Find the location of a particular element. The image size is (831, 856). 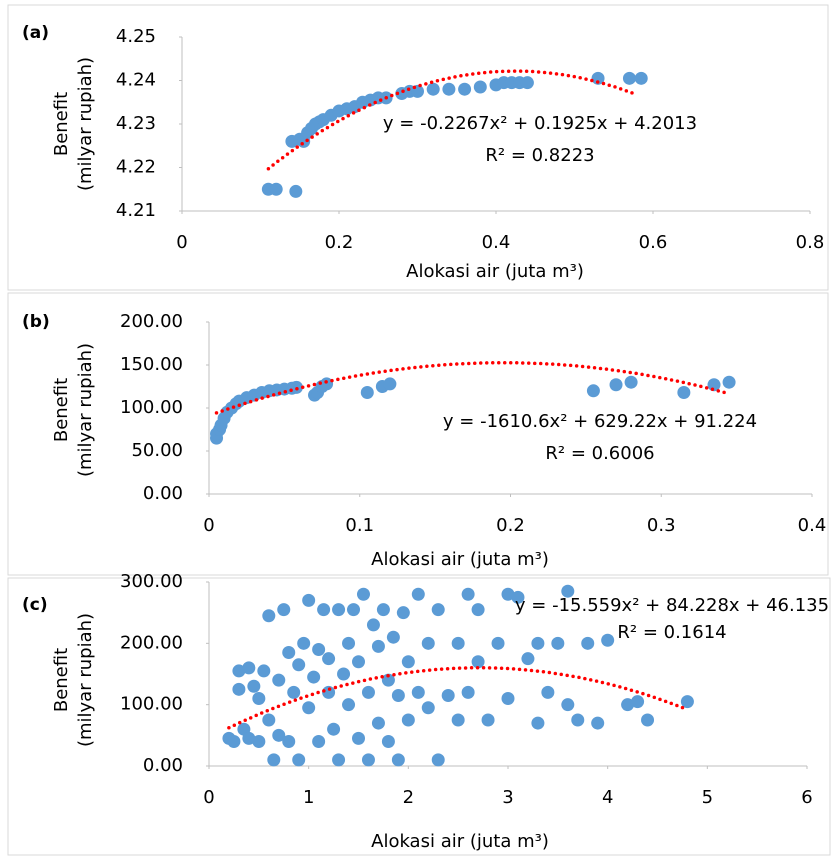

x-tick-label: 6 is located at coordinates (806, 797).